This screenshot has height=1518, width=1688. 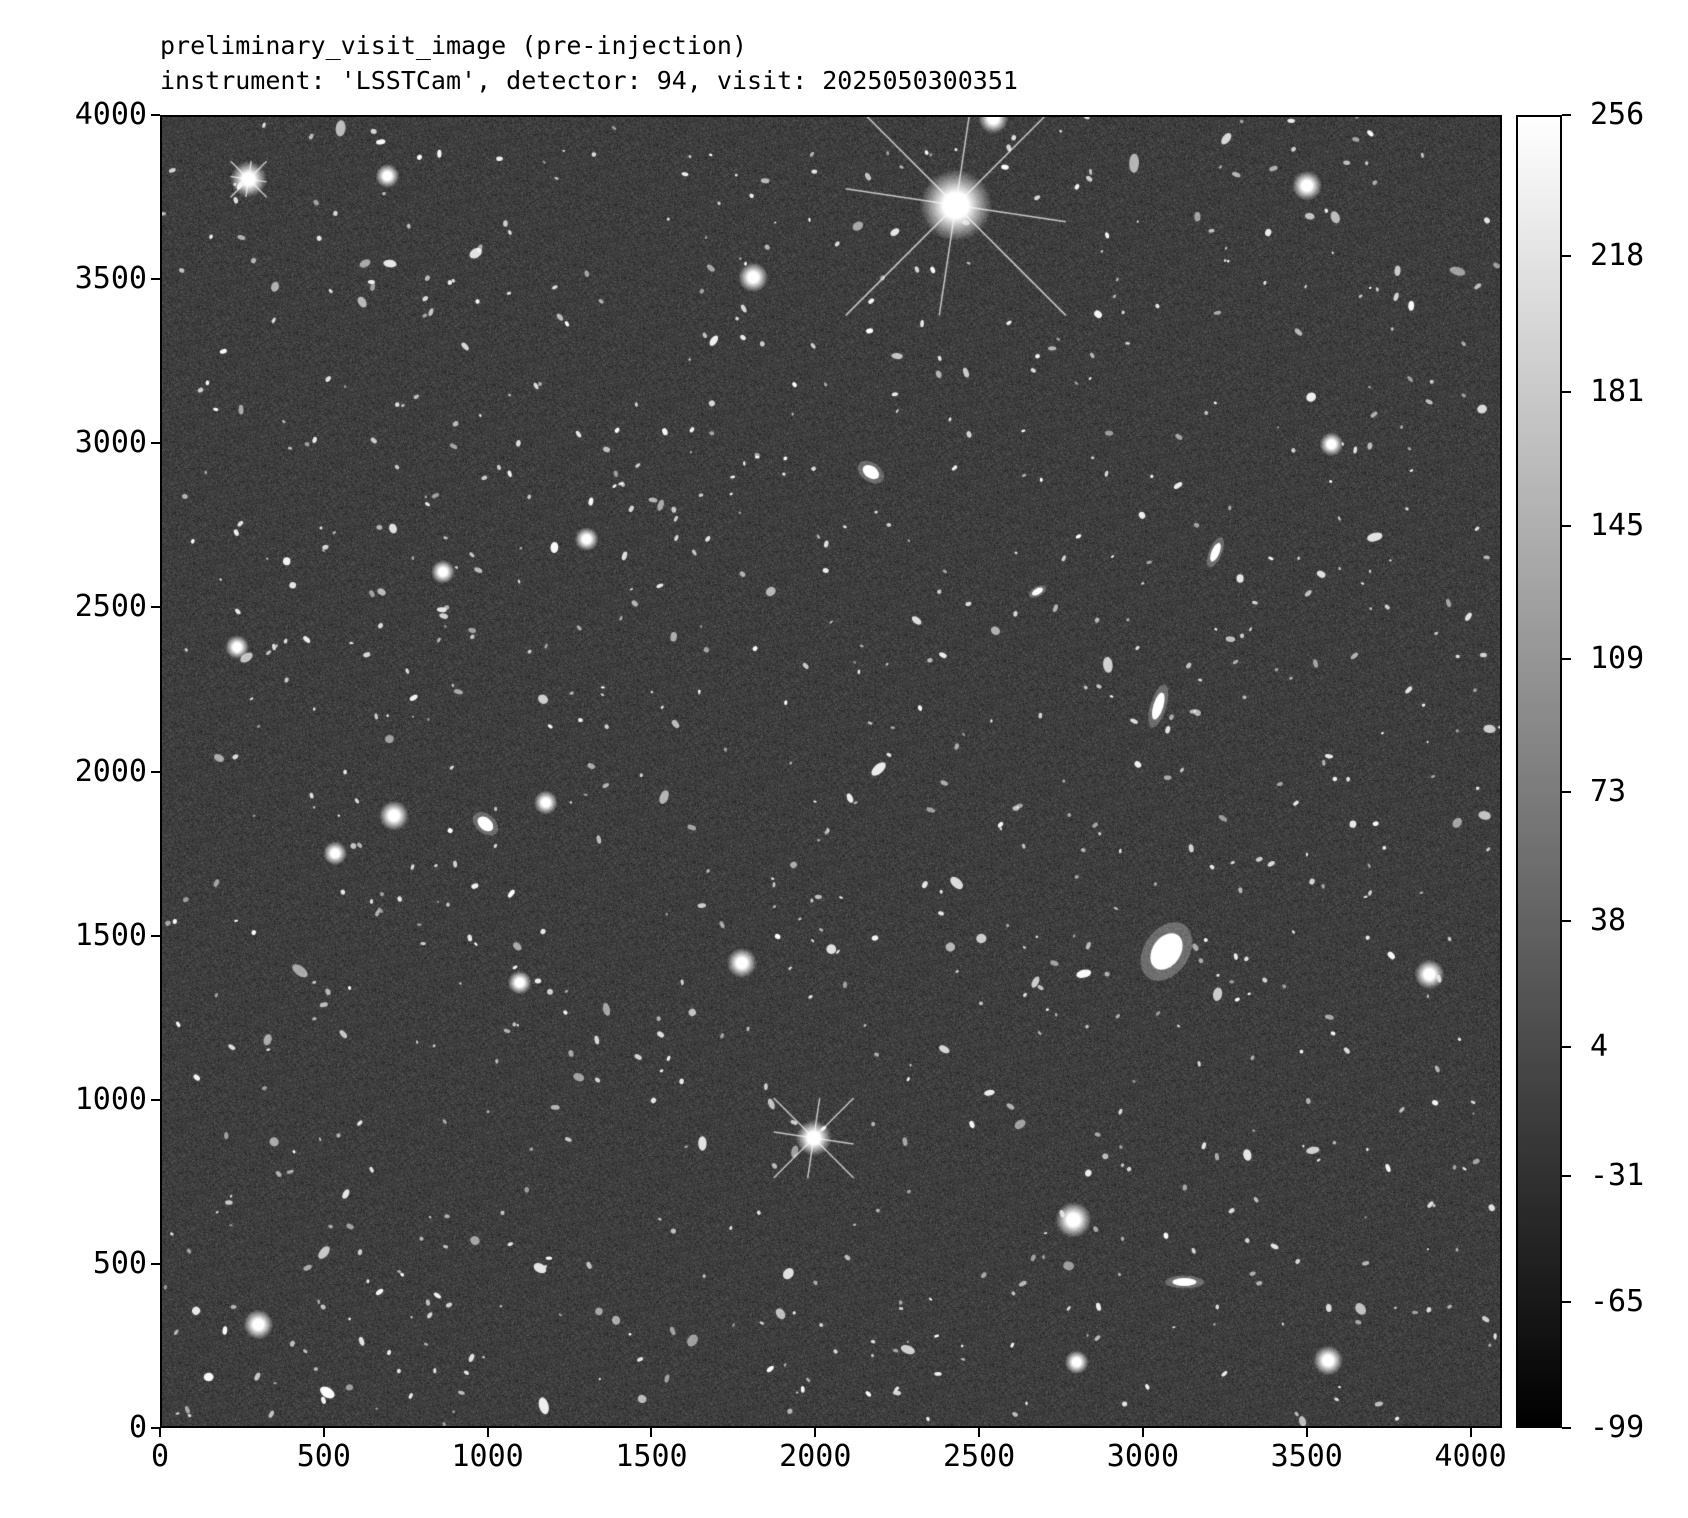 What do you see at coordinates (815, 1456) in the screenshot?
I see `x-tick-label: 2000` at bounding box center [815, 1456].